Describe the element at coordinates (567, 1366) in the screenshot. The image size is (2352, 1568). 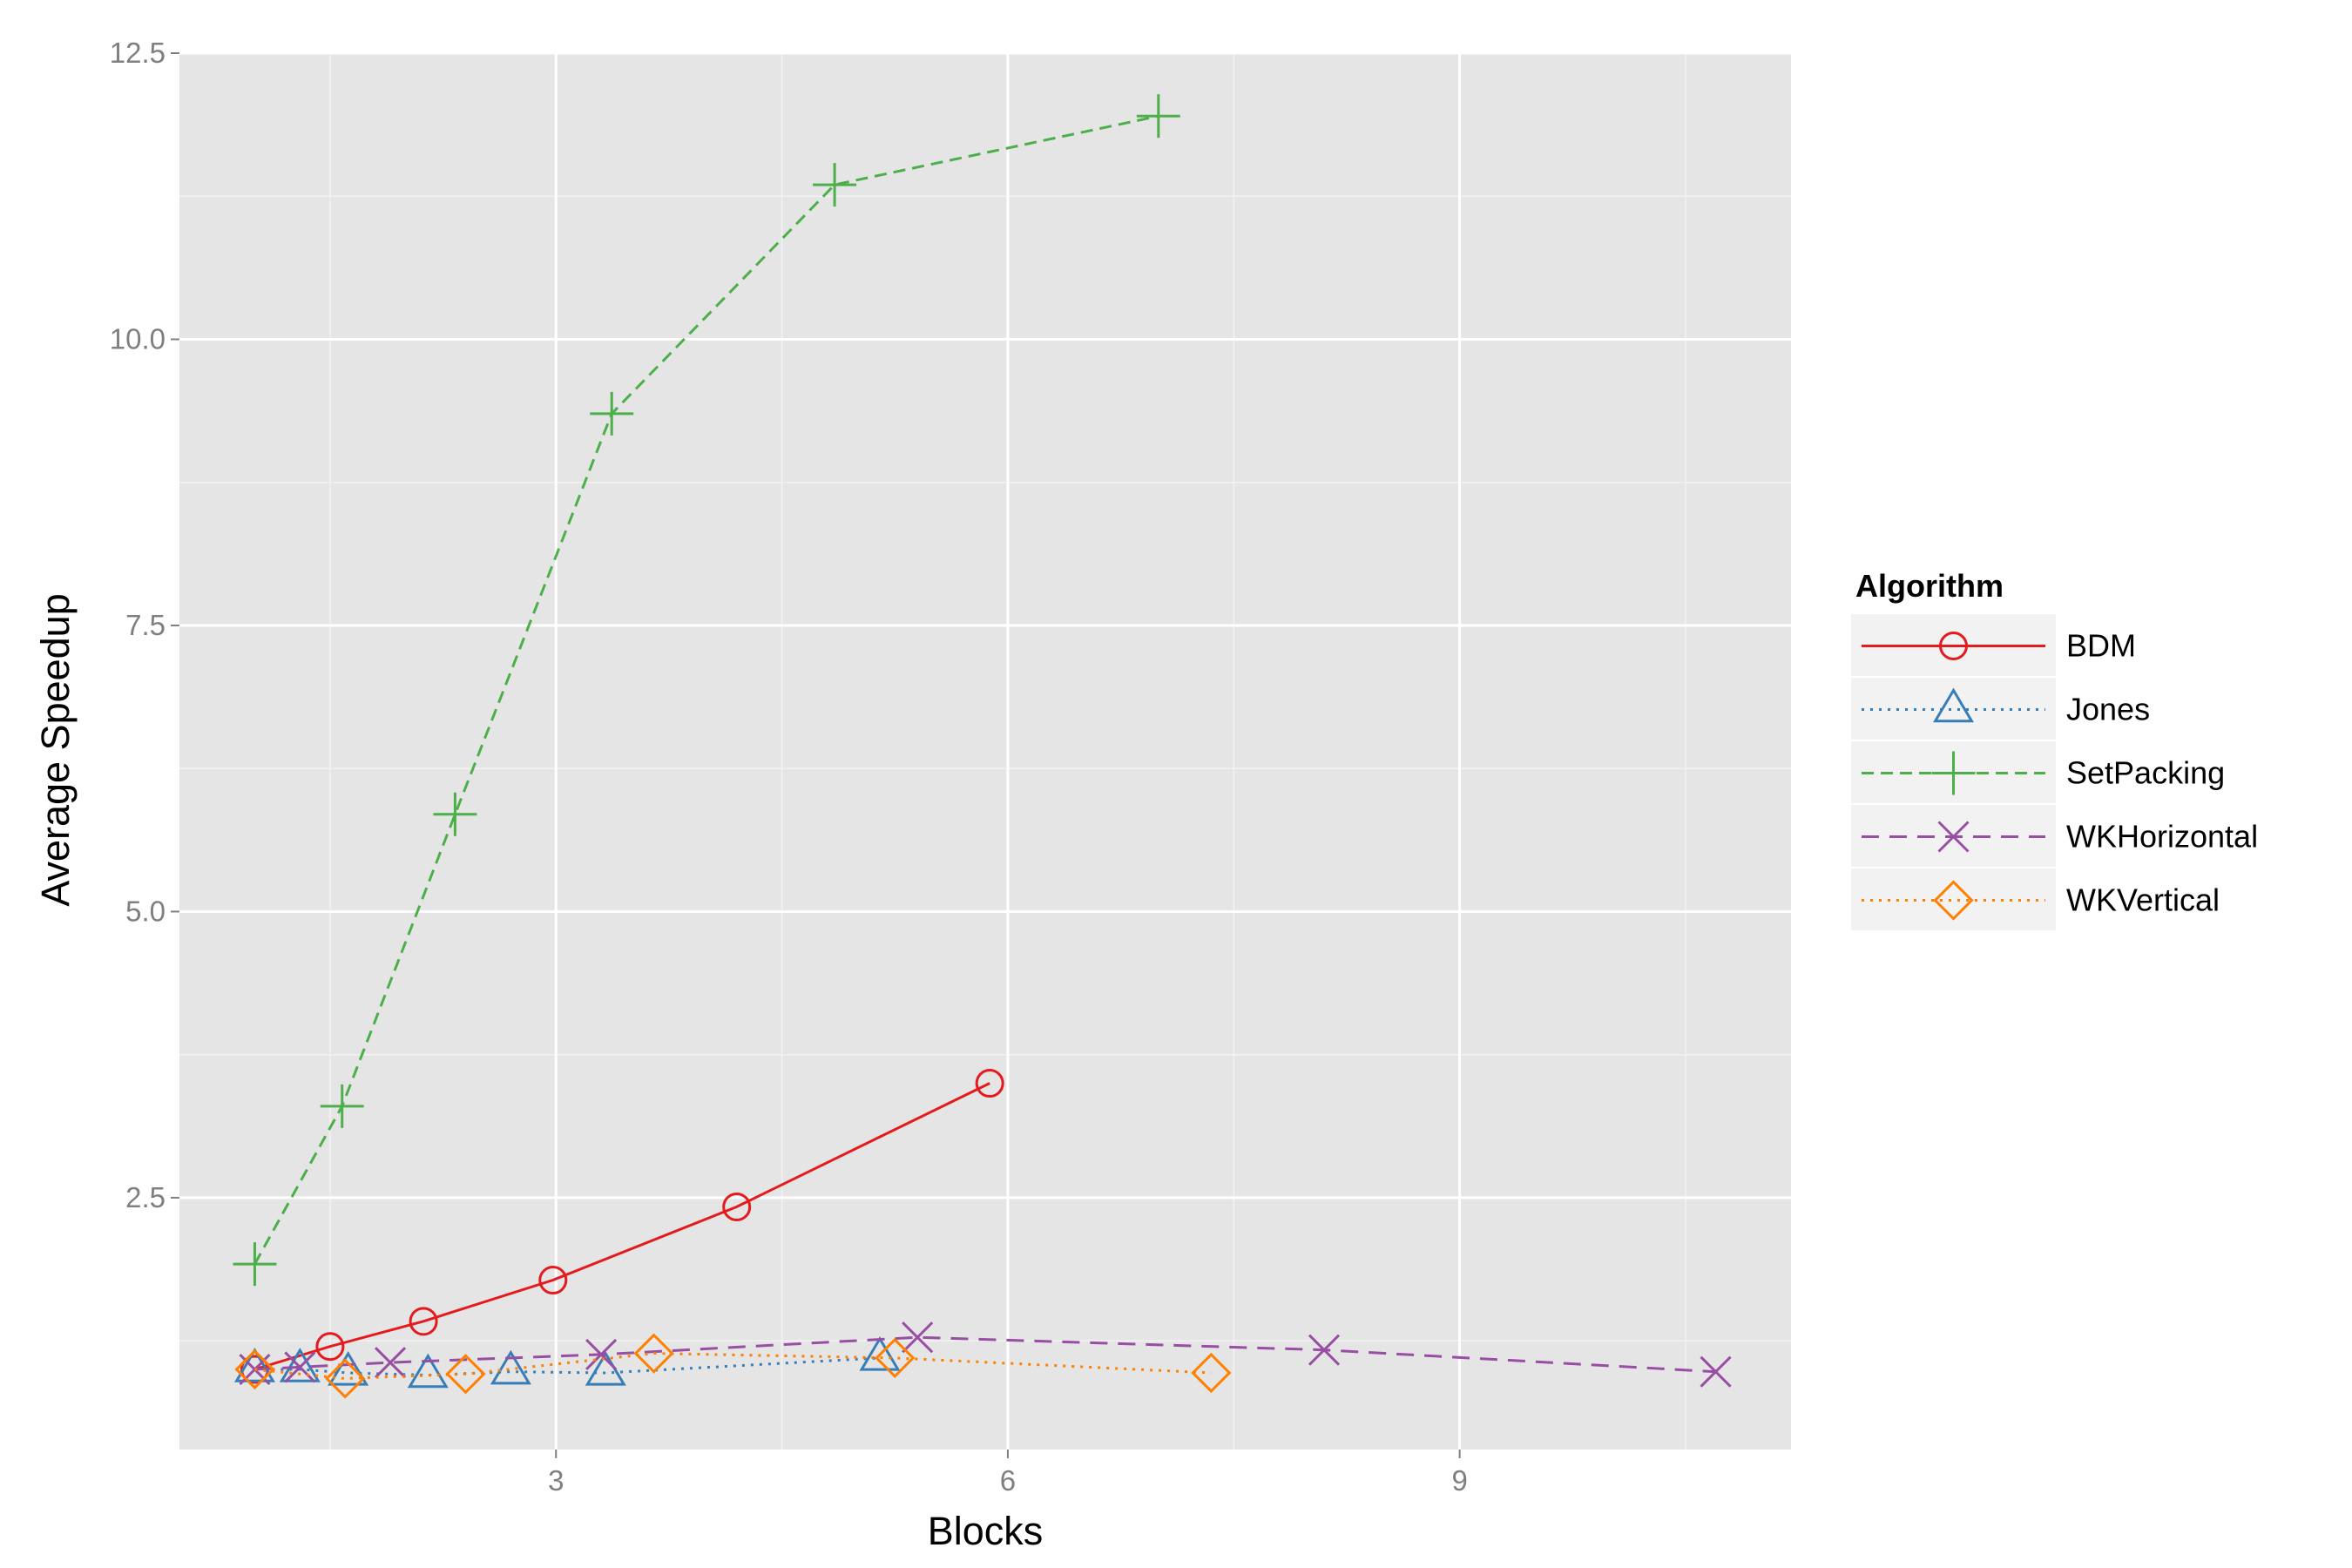
I see `series-line-jones` at that location.